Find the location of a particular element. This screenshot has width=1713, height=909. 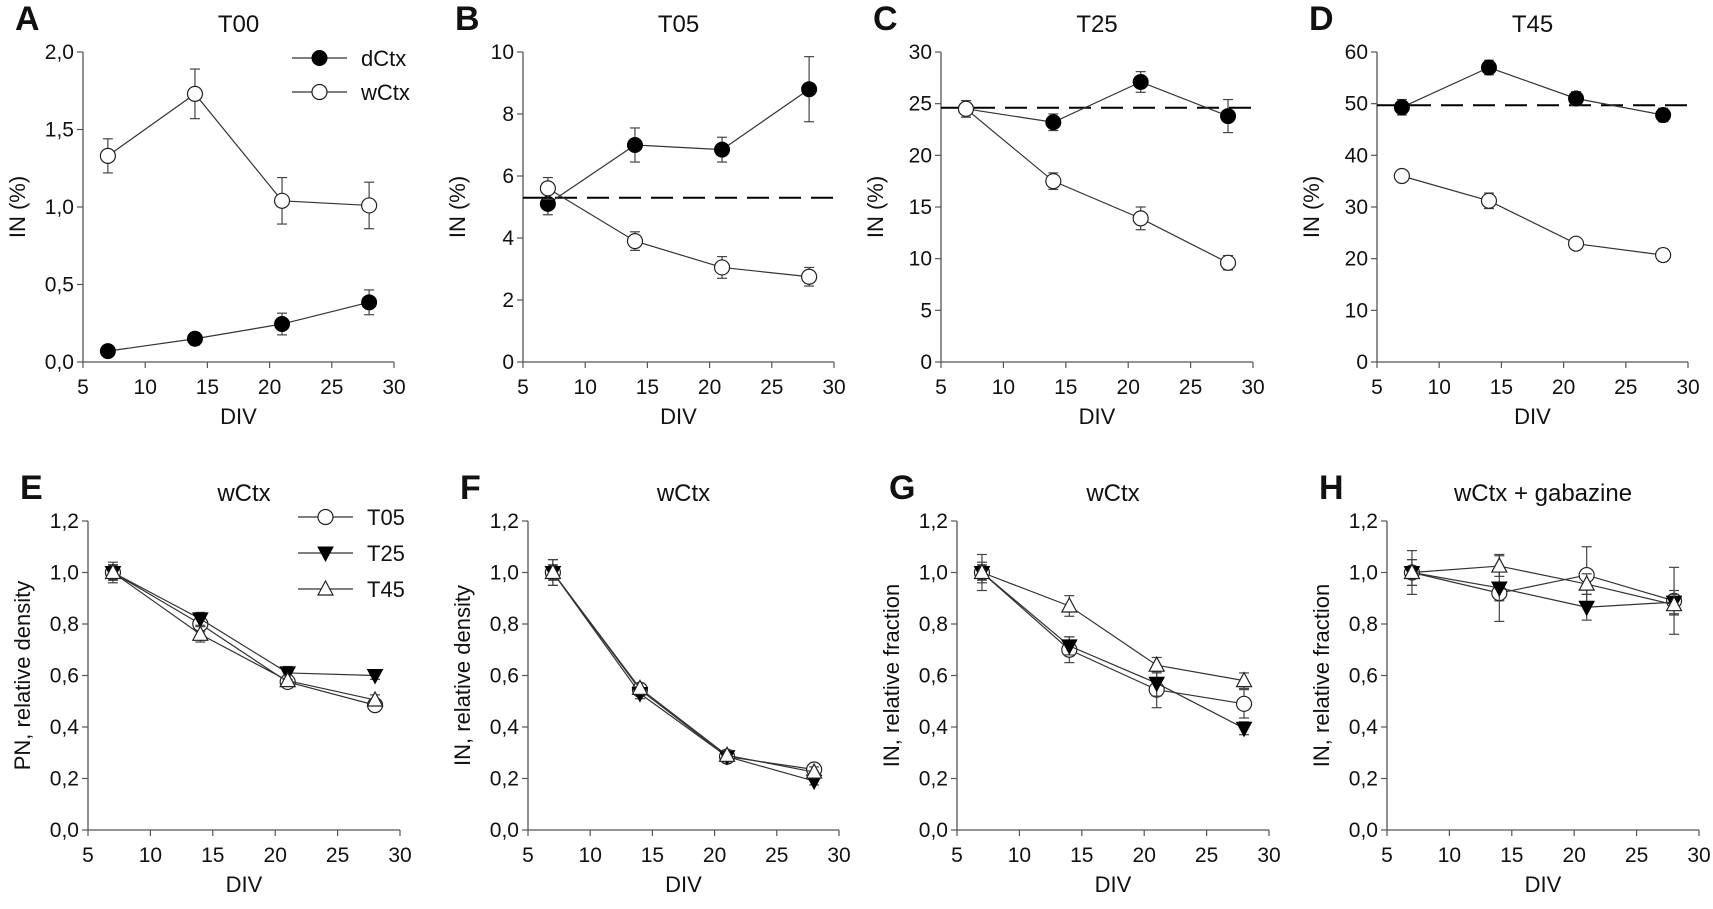

y-tick-label: 2 is located at coordinates (508, 300).